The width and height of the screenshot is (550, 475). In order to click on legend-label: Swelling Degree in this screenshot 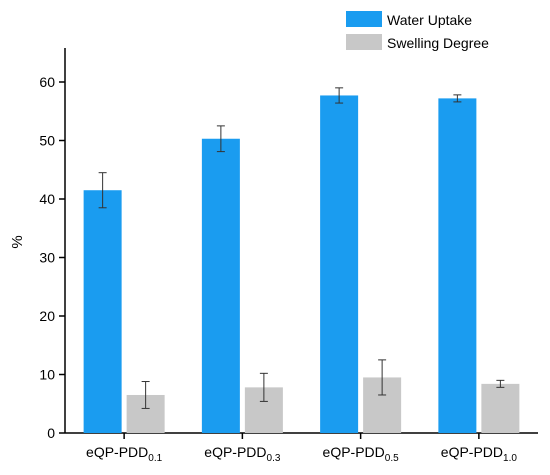, I will do `click(438, 43)`.